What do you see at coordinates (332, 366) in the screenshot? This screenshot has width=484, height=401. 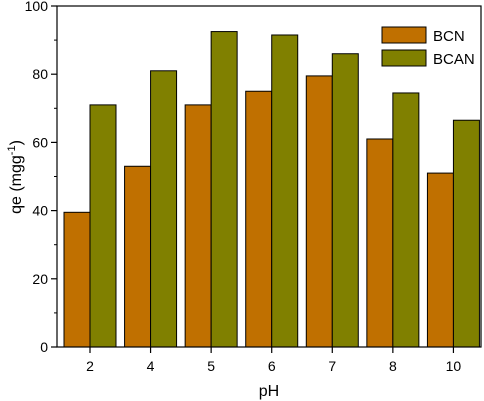 I see `x-tick-label: 7` at bounding box center [332, 366].